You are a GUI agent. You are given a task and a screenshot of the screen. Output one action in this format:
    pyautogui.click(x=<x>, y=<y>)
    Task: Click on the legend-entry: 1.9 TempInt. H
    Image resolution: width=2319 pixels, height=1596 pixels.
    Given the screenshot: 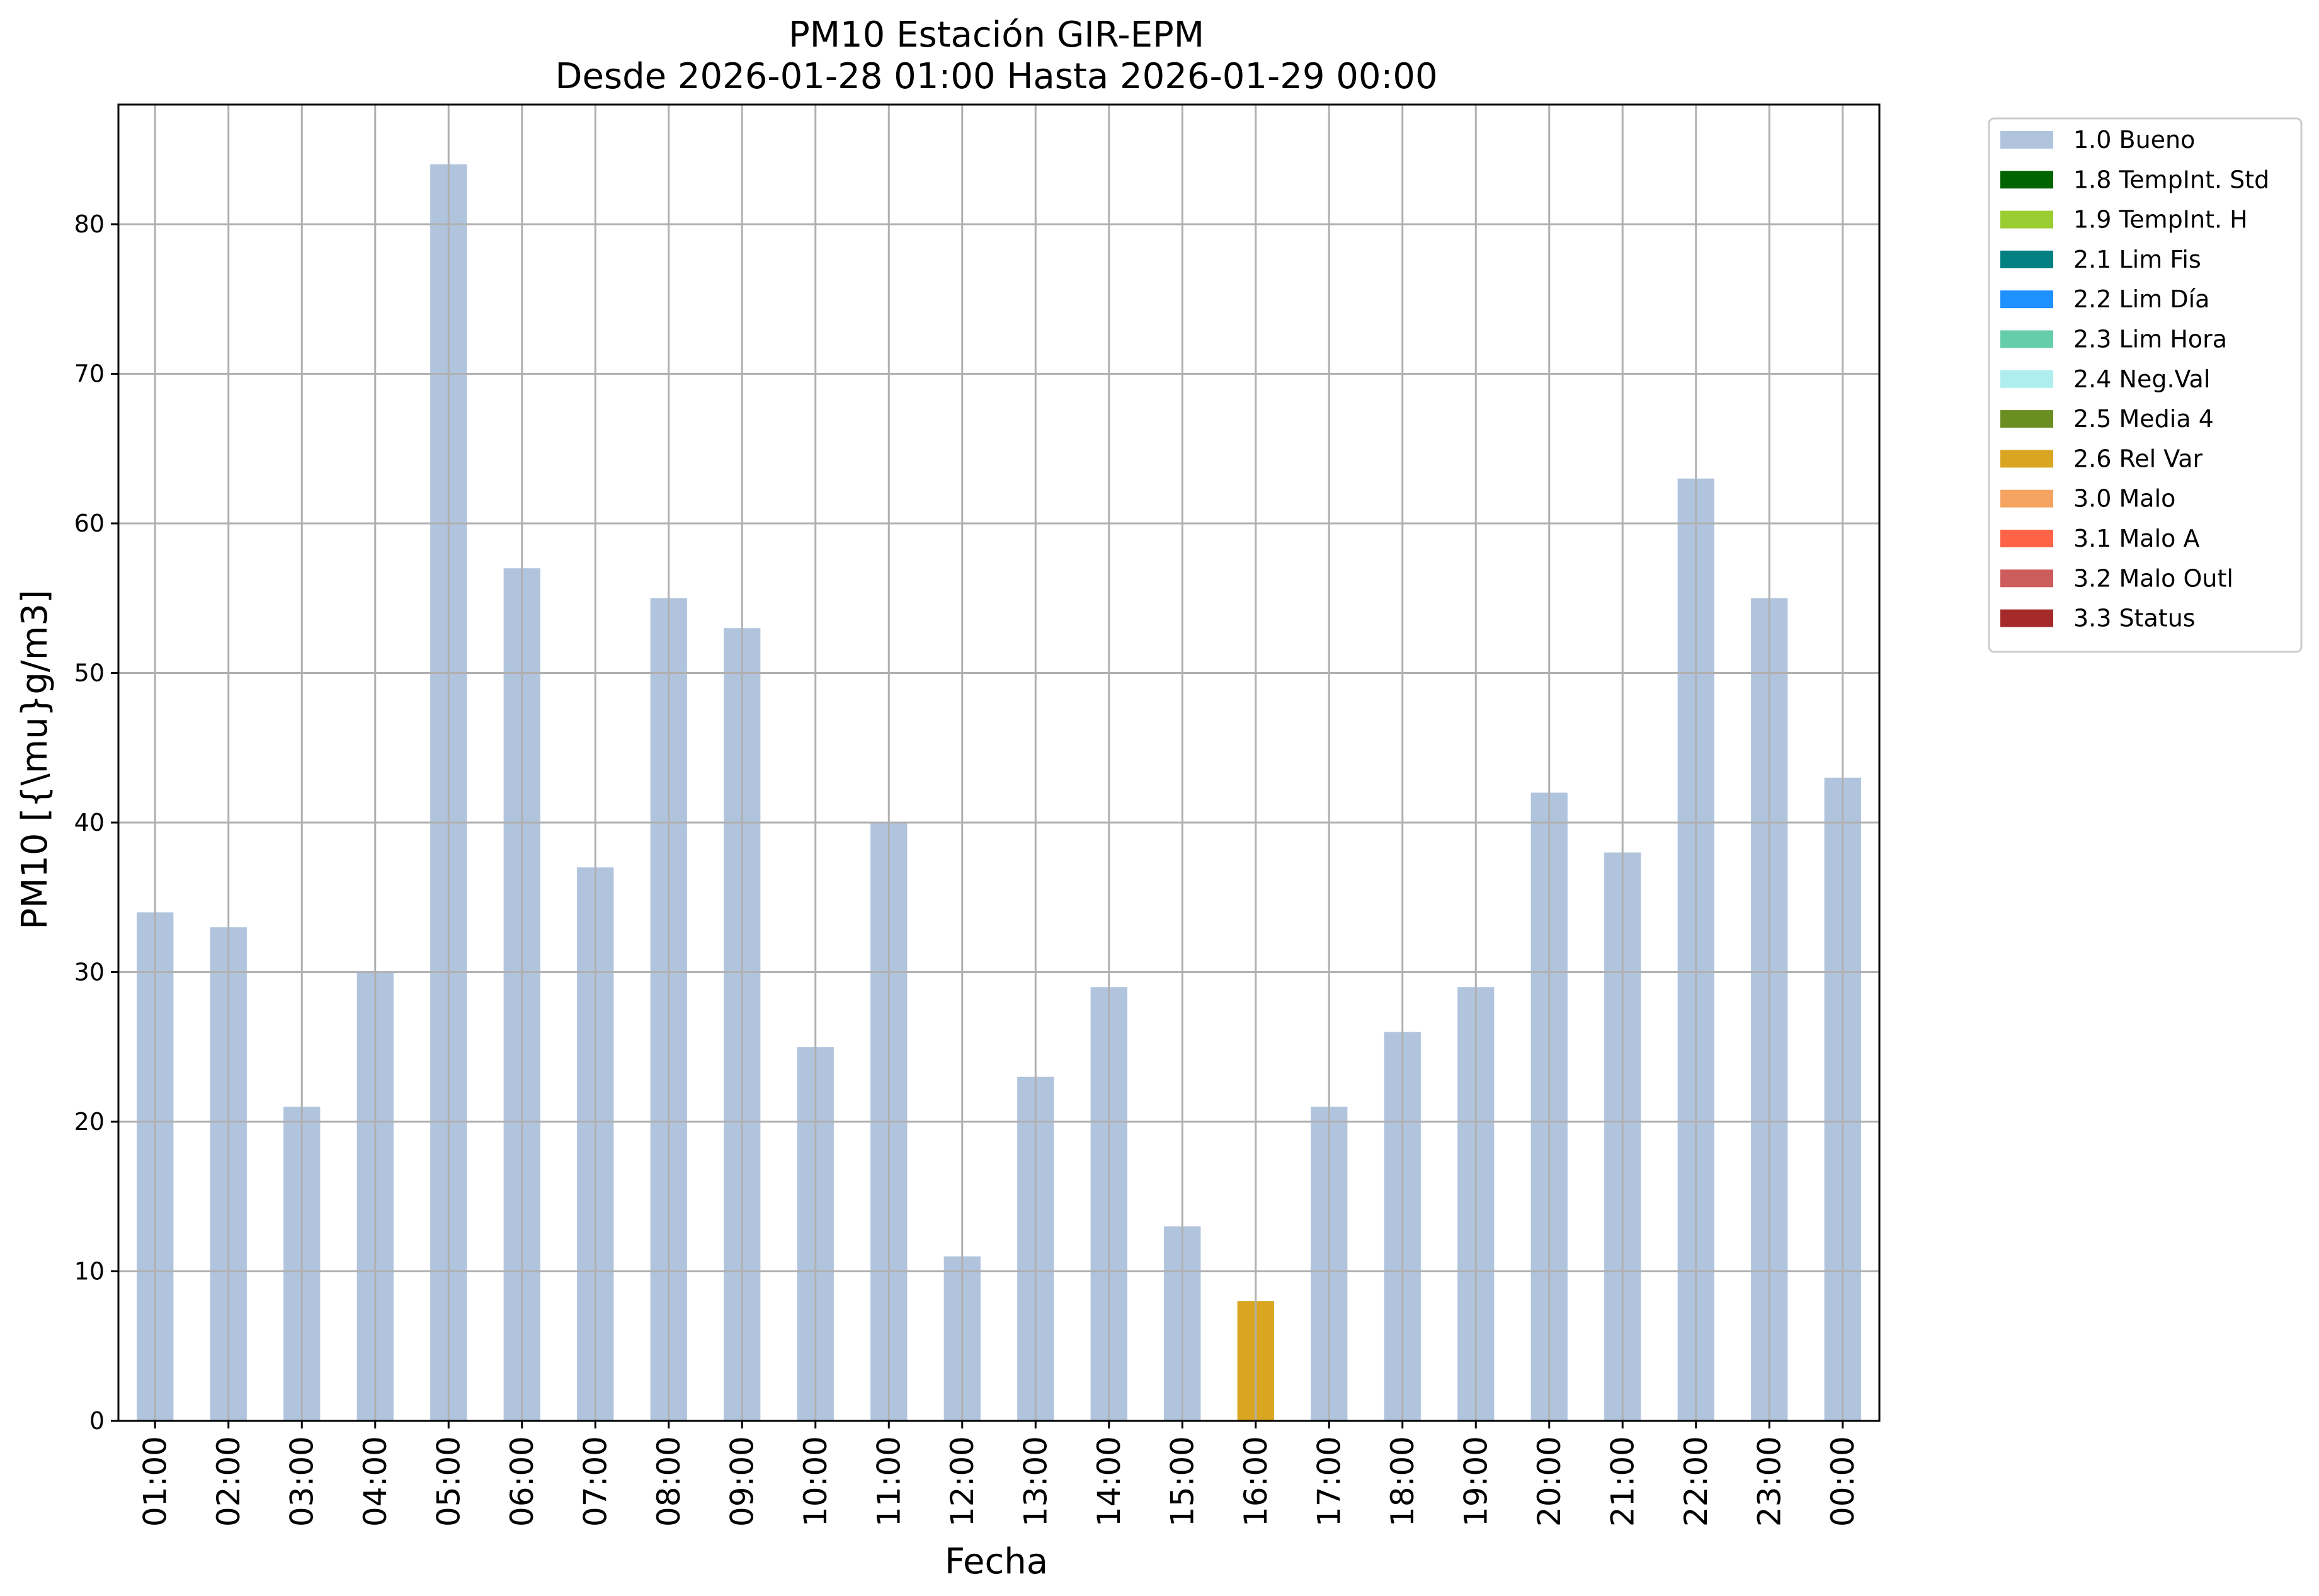 What is the action you would take?
    pyautogui.click(x=2160, y=220)
    